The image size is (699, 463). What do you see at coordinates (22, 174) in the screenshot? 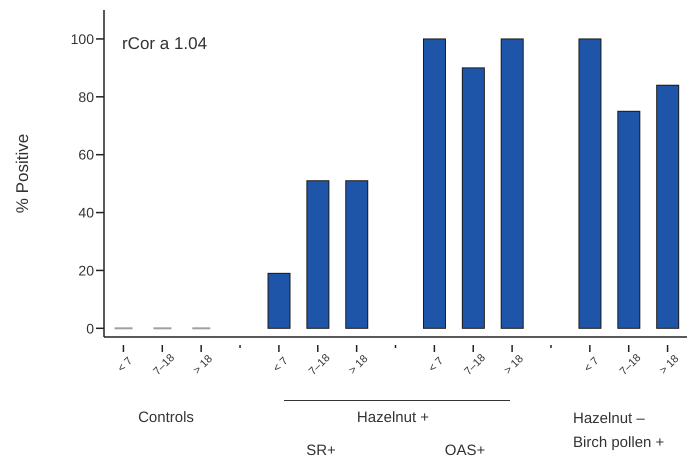
I see `y-axis-title: % Positive` at bounding box center [22, 174].